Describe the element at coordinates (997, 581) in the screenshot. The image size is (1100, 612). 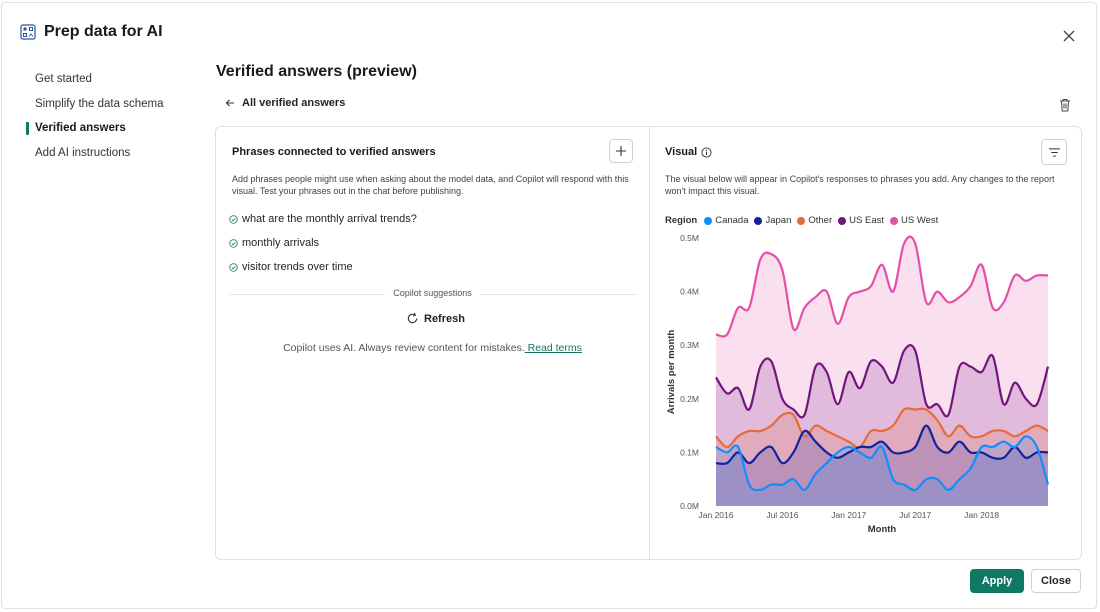
I see `apply-button: Apply` at that location.